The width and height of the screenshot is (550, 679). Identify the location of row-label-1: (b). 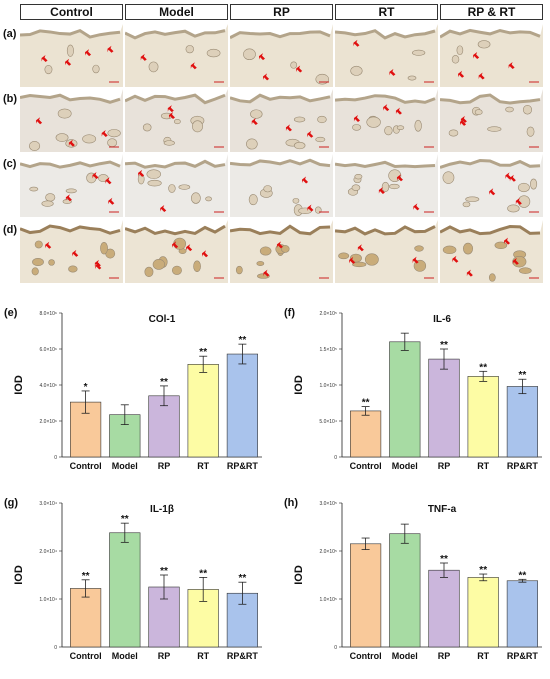
(10, 99).